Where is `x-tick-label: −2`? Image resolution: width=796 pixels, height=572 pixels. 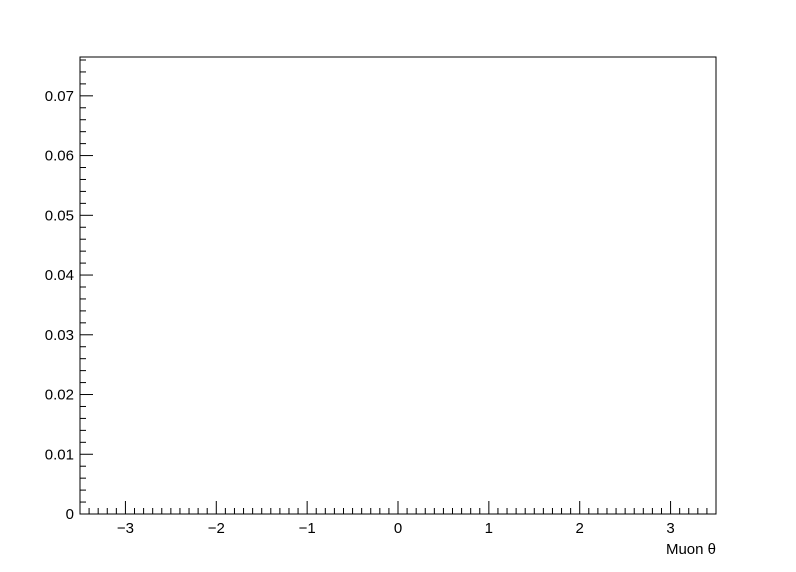
x-tick-label: −2 is located at coordinates (216, 528).